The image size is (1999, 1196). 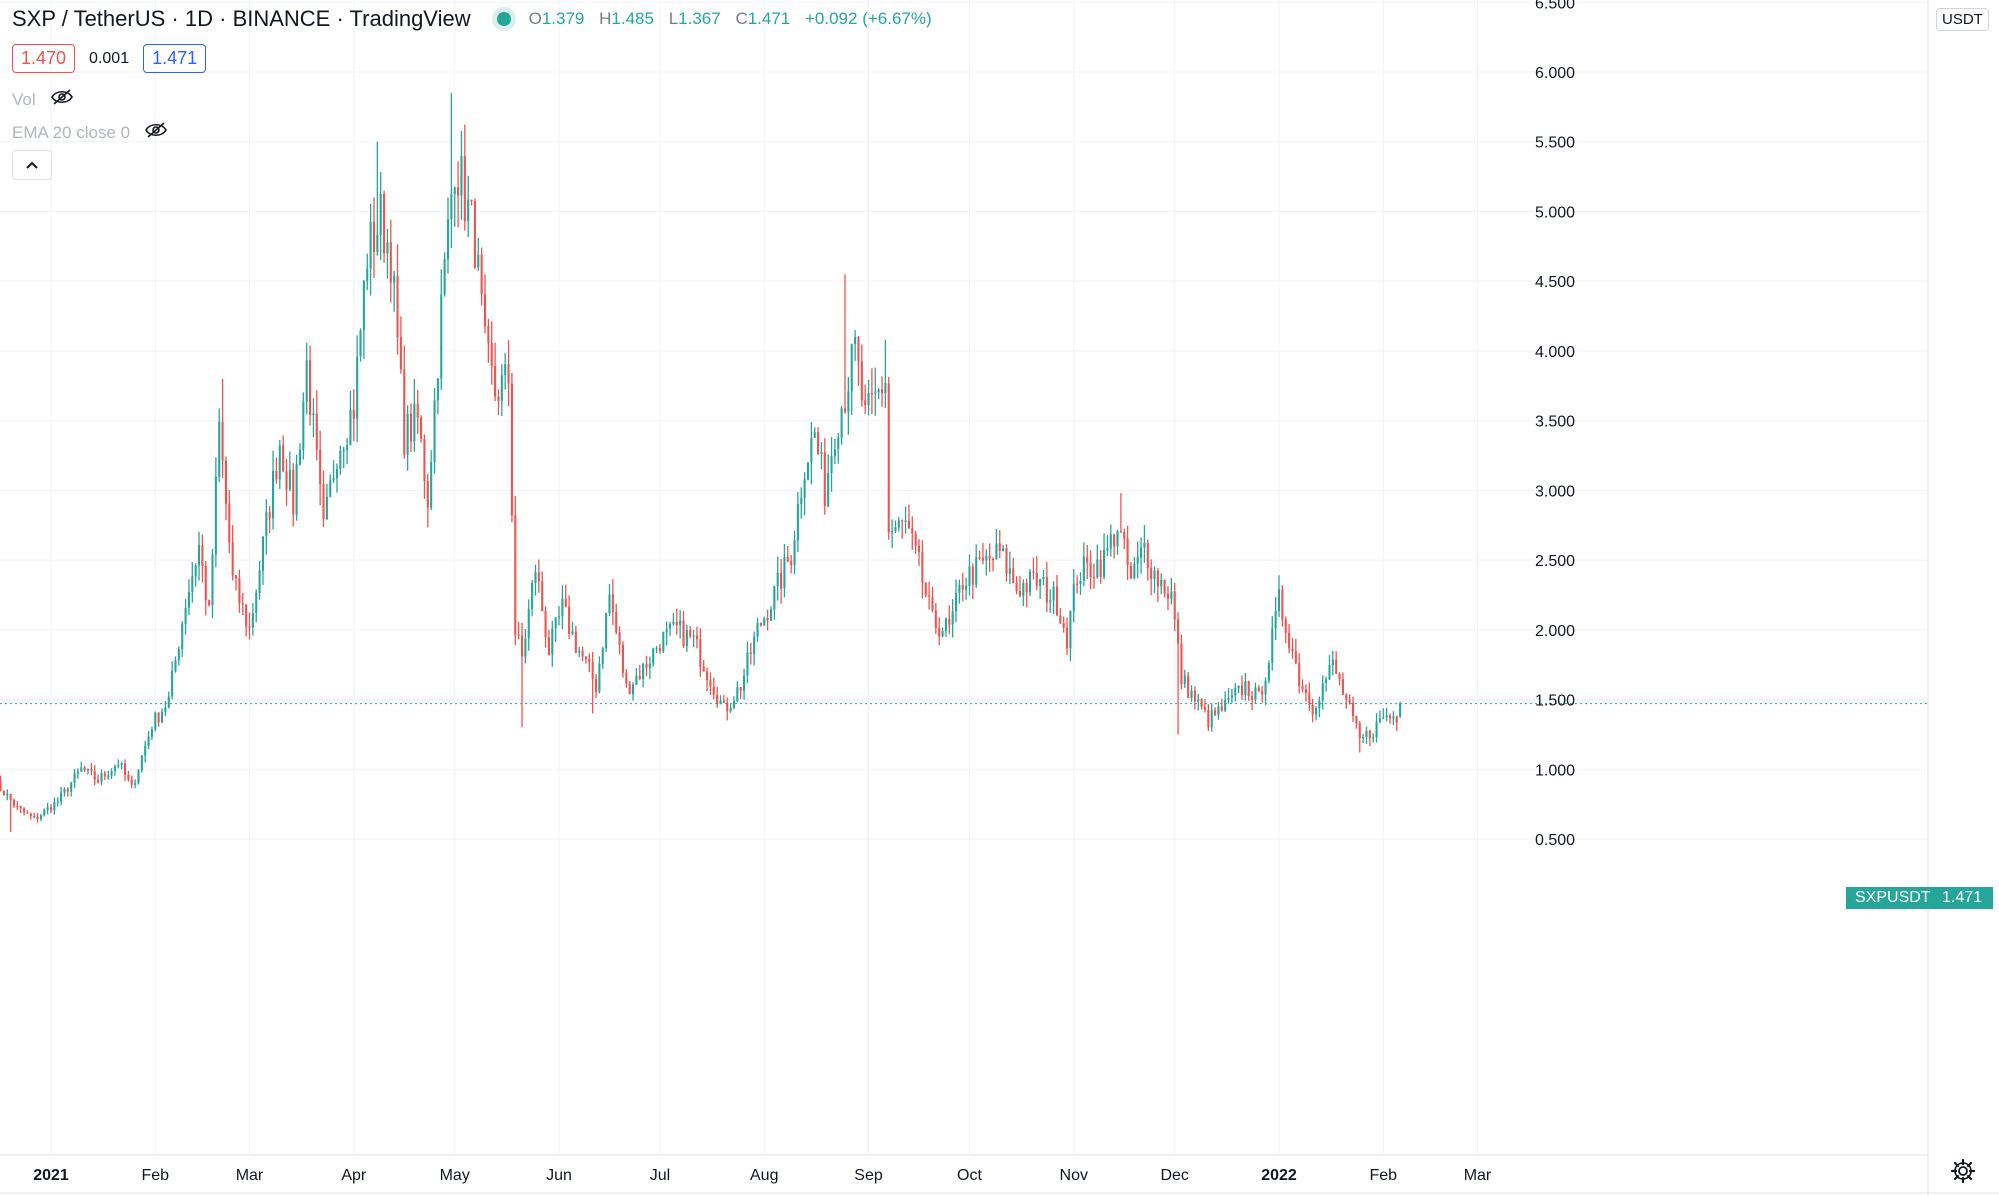 What do you see at coordinates (1555, 631) in the screenshot?
I see `price-tick-label: 2.000` at bounding box center [1555, 631].